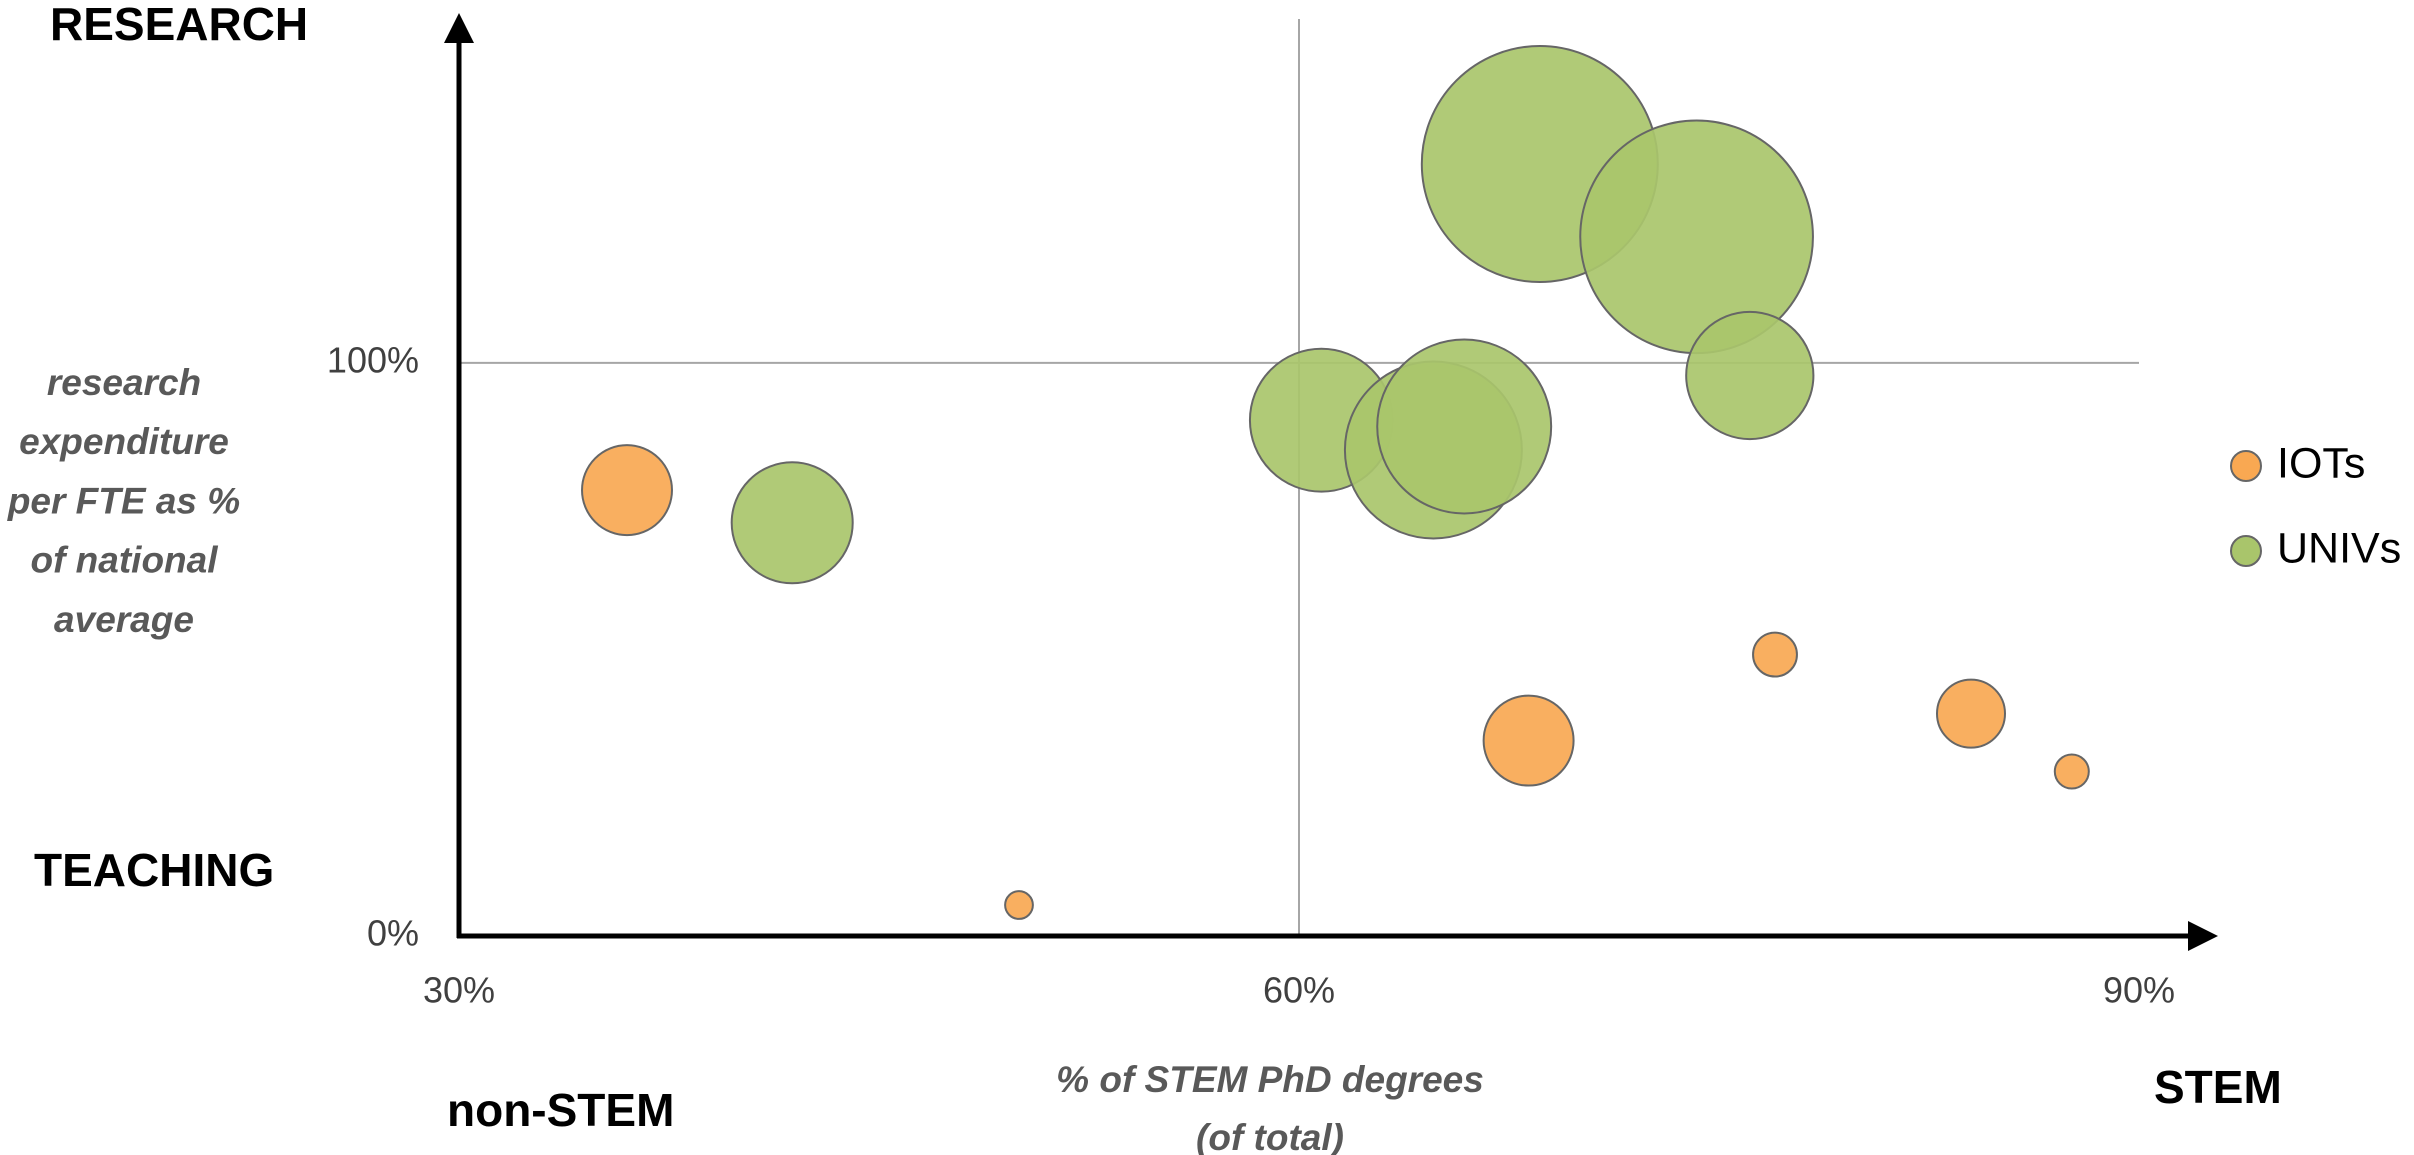  I want to click on y-tick-label: 0%, so click(393, 933).